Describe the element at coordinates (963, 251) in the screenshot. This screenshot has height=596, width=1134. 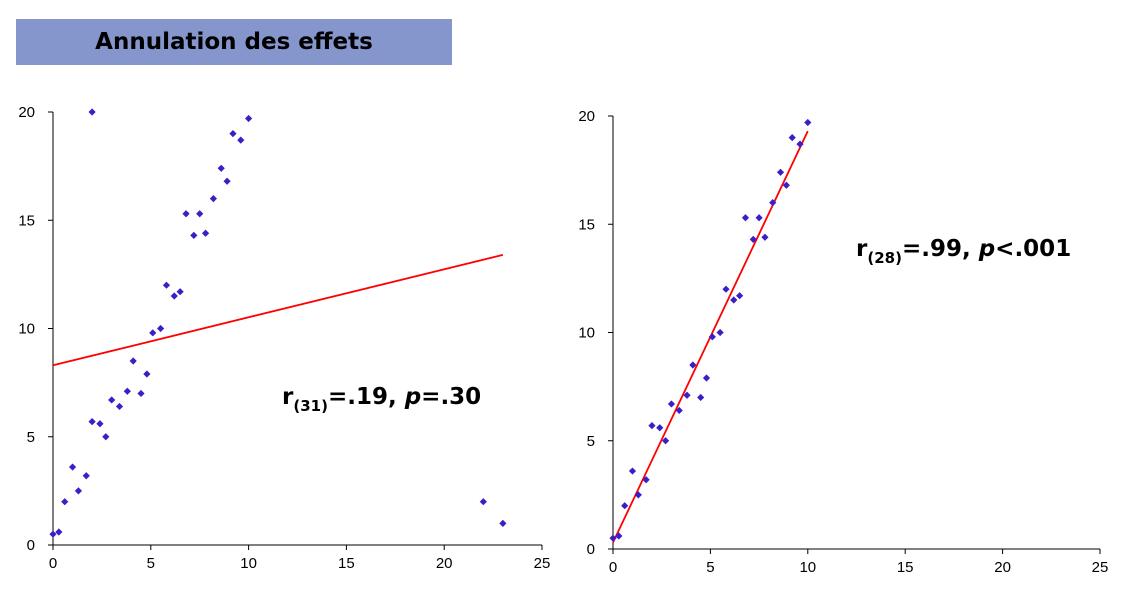
I see `correlation-annotation: r(28)=.99, p<.001` at that location.